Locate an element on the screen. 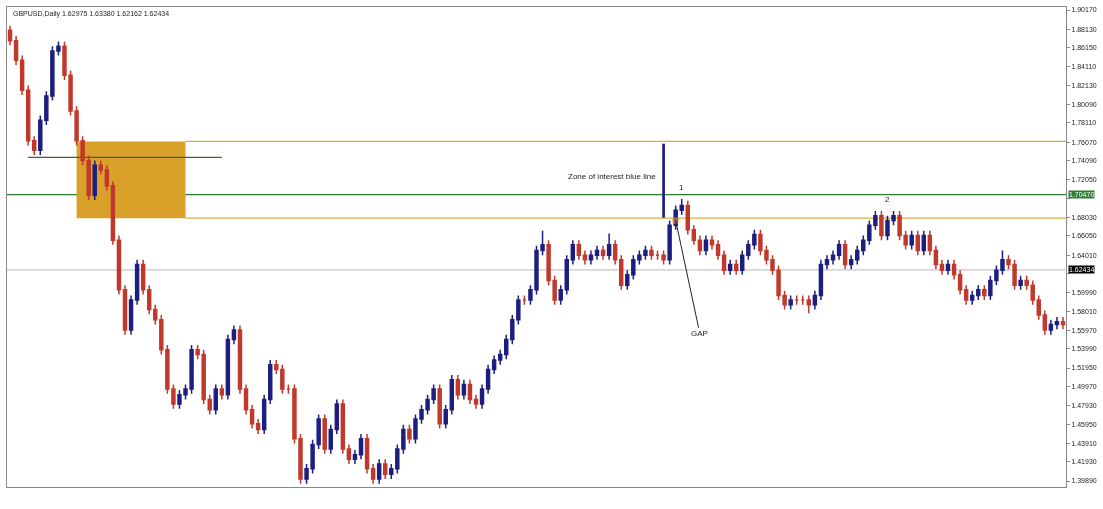 The image size is (1103, 509). annotation: 1 is located at coordinates (681, 187).